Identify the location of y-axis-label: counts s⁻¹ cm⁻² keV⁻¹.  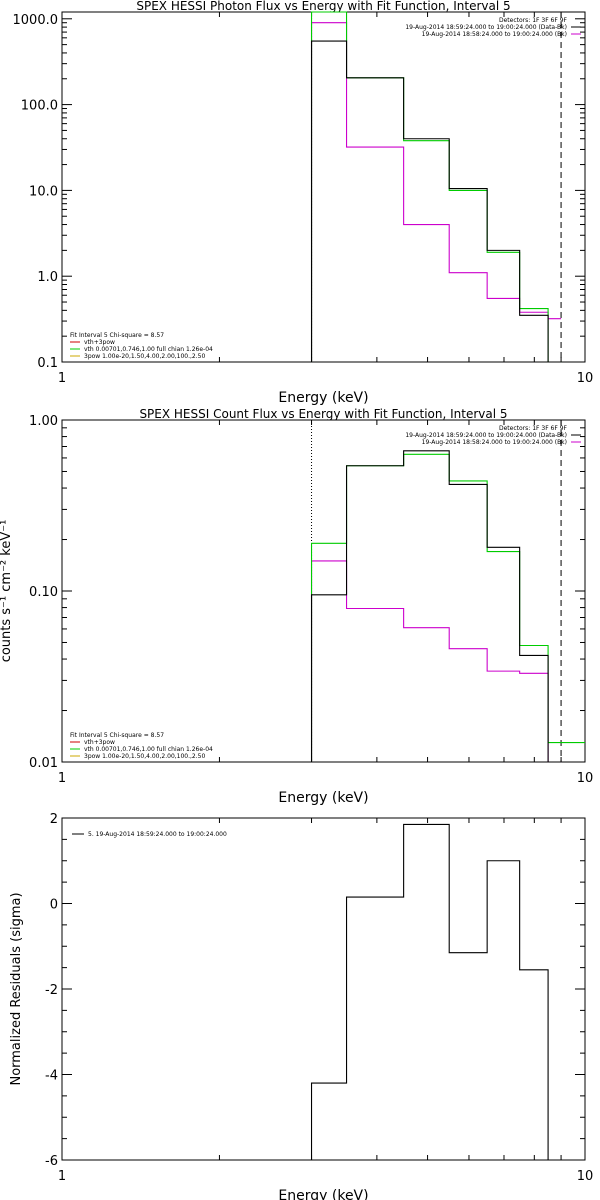
(7, 591).